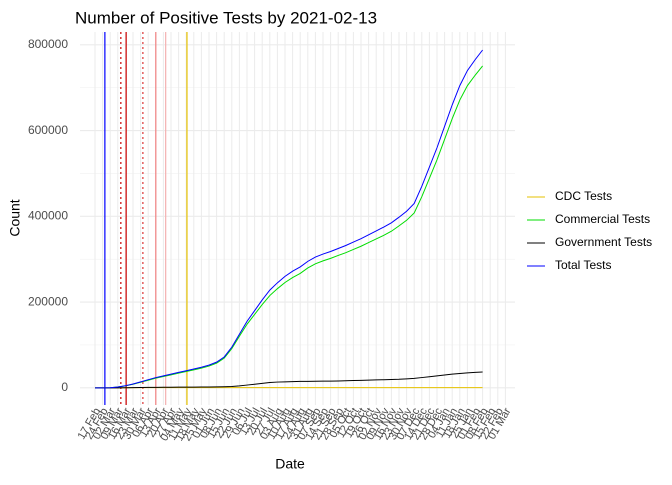  What do you see at coordinates (602, 219) in the screenshot?
I see `legend-label: Commercial Tests` at bounding box center [602, 219].